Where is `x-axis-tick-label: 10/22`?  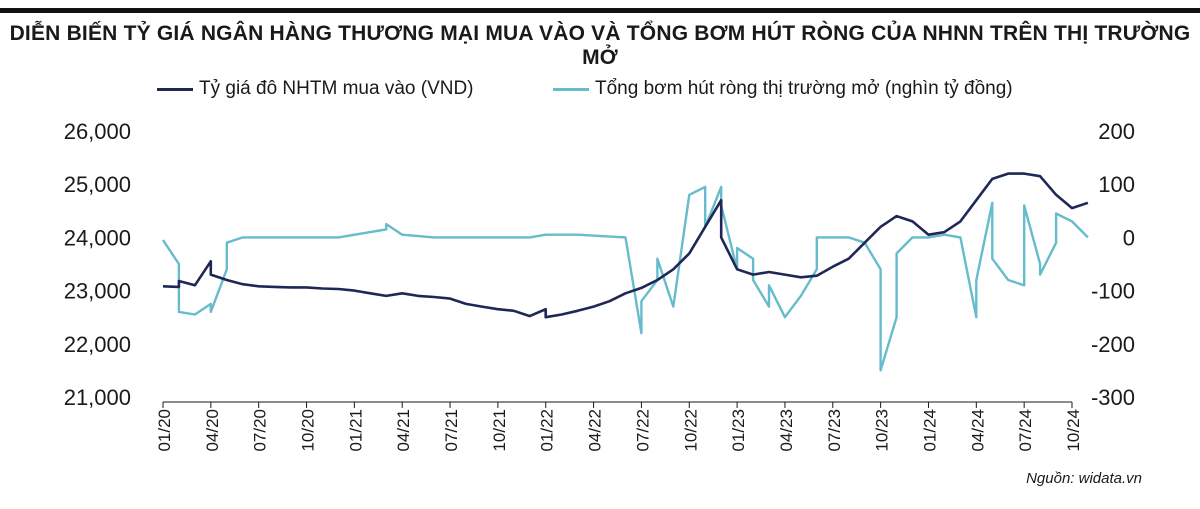
x-axis-tick-label: 10/22 is located at coordinates (690, 430).